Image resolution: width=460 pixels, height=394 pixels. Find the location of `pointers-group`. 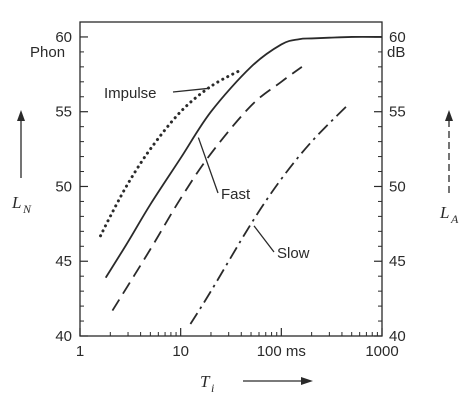

pointers-group is located at coordinates (223, 170).